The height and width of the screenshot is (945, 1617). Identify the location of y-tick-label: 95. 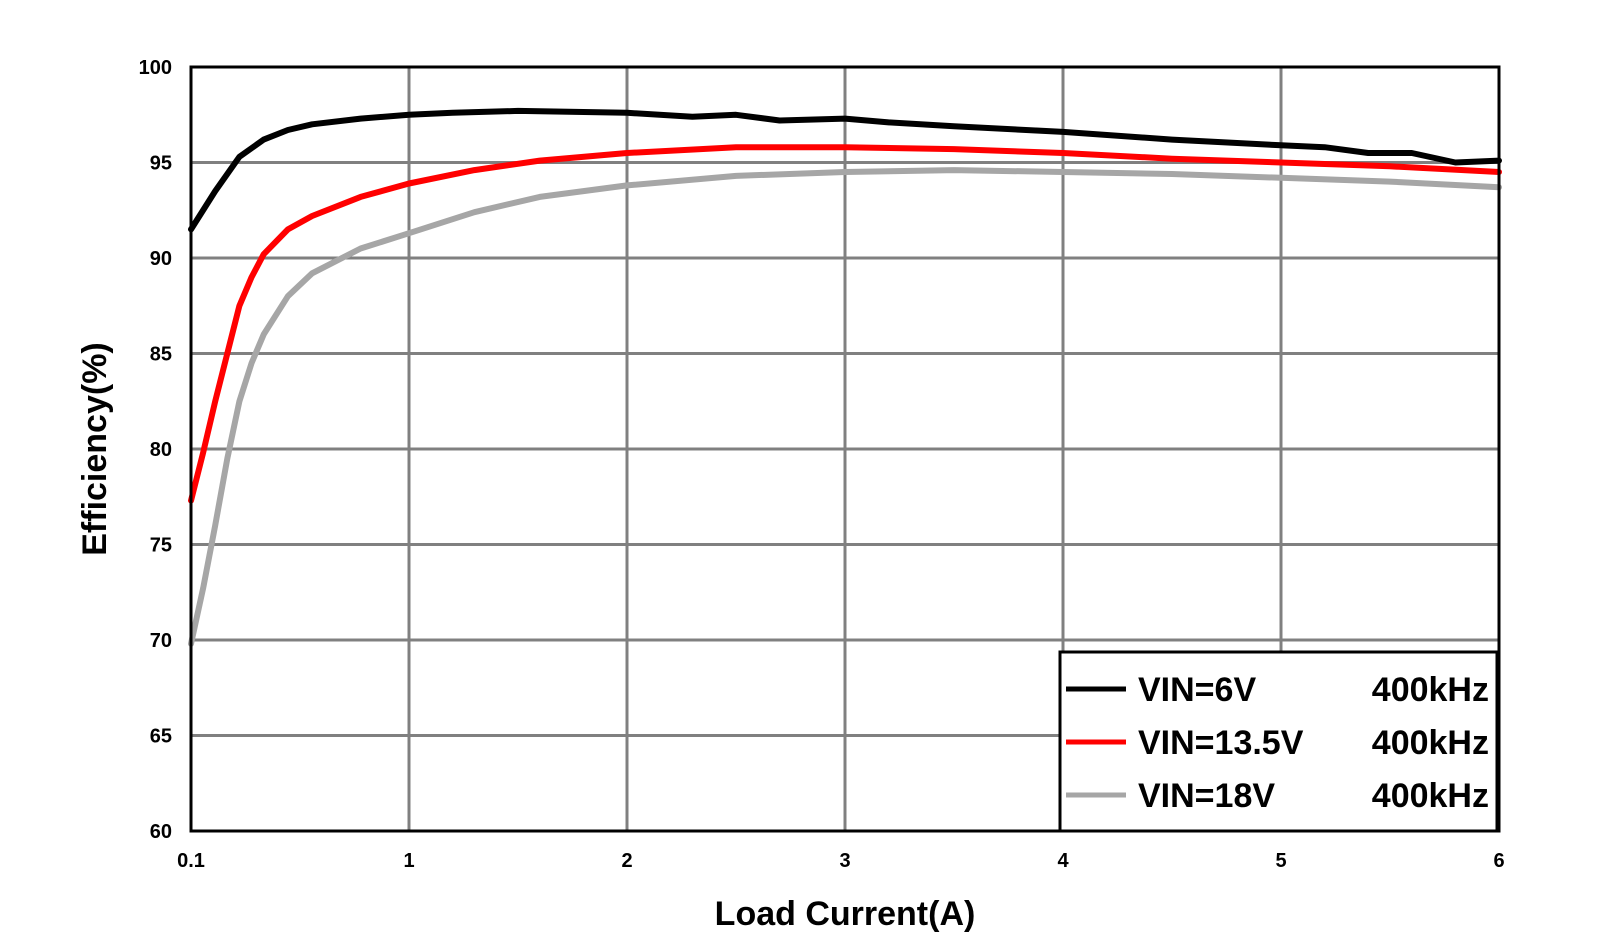
(161, 164).